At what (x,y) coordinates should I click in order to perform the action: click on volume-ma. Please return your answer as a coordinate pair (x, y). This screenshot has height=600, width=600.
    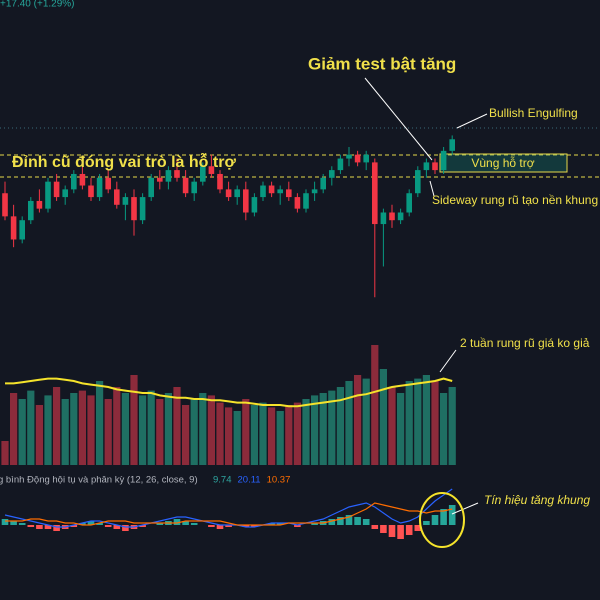
    Looking at the image, I should click on (229, 392).